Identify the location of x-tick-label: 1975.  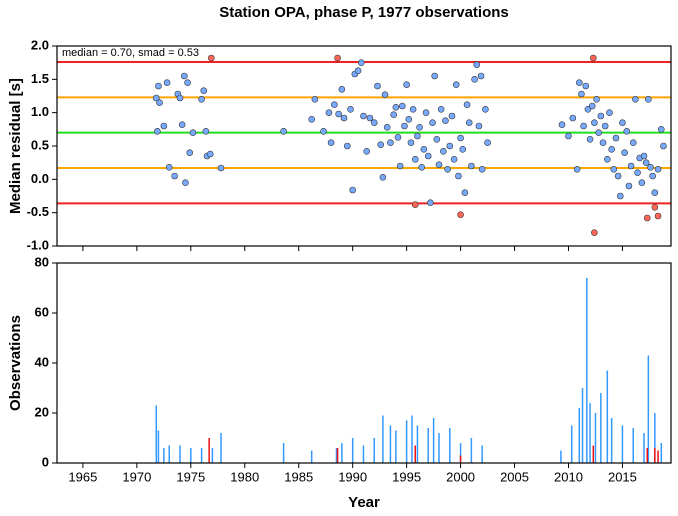
(190, 476).